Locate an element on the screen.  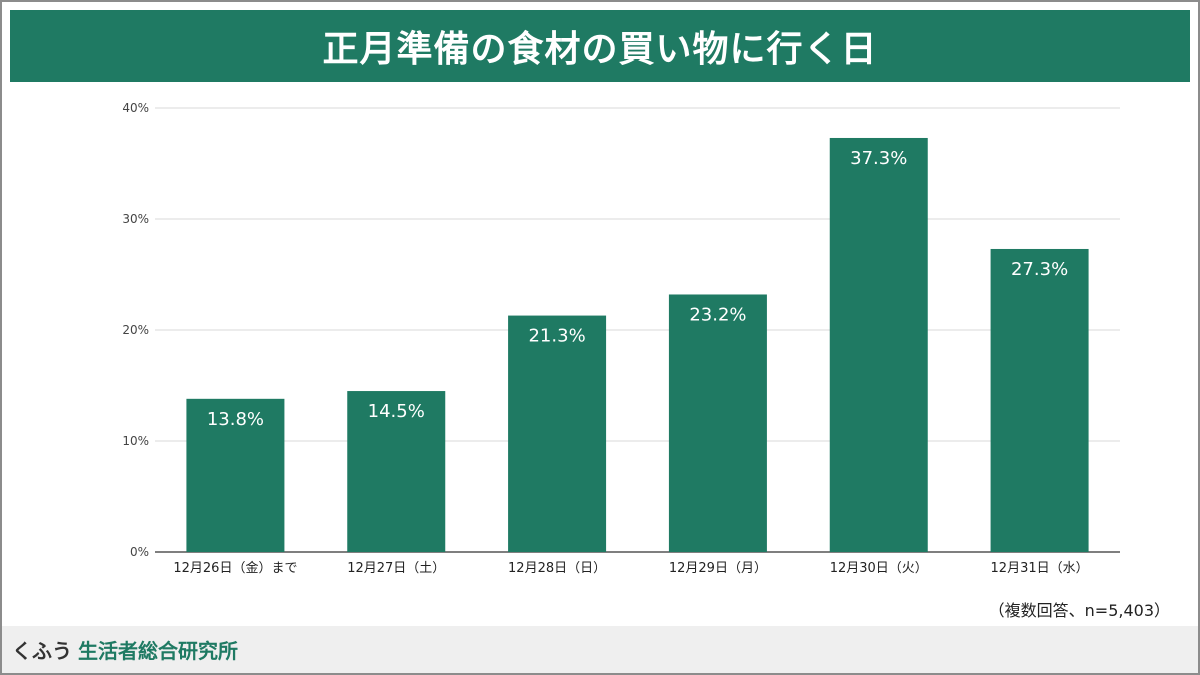
x-tick-label: 12月29日（月） is located at coordinates (718, 568).